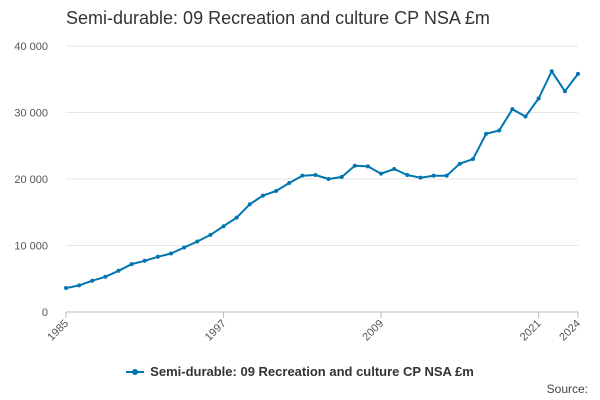 Image resolution: width=600 pixels, height=400 pixels. I want to click on x-tick-label: 1985, so click(58, 331).